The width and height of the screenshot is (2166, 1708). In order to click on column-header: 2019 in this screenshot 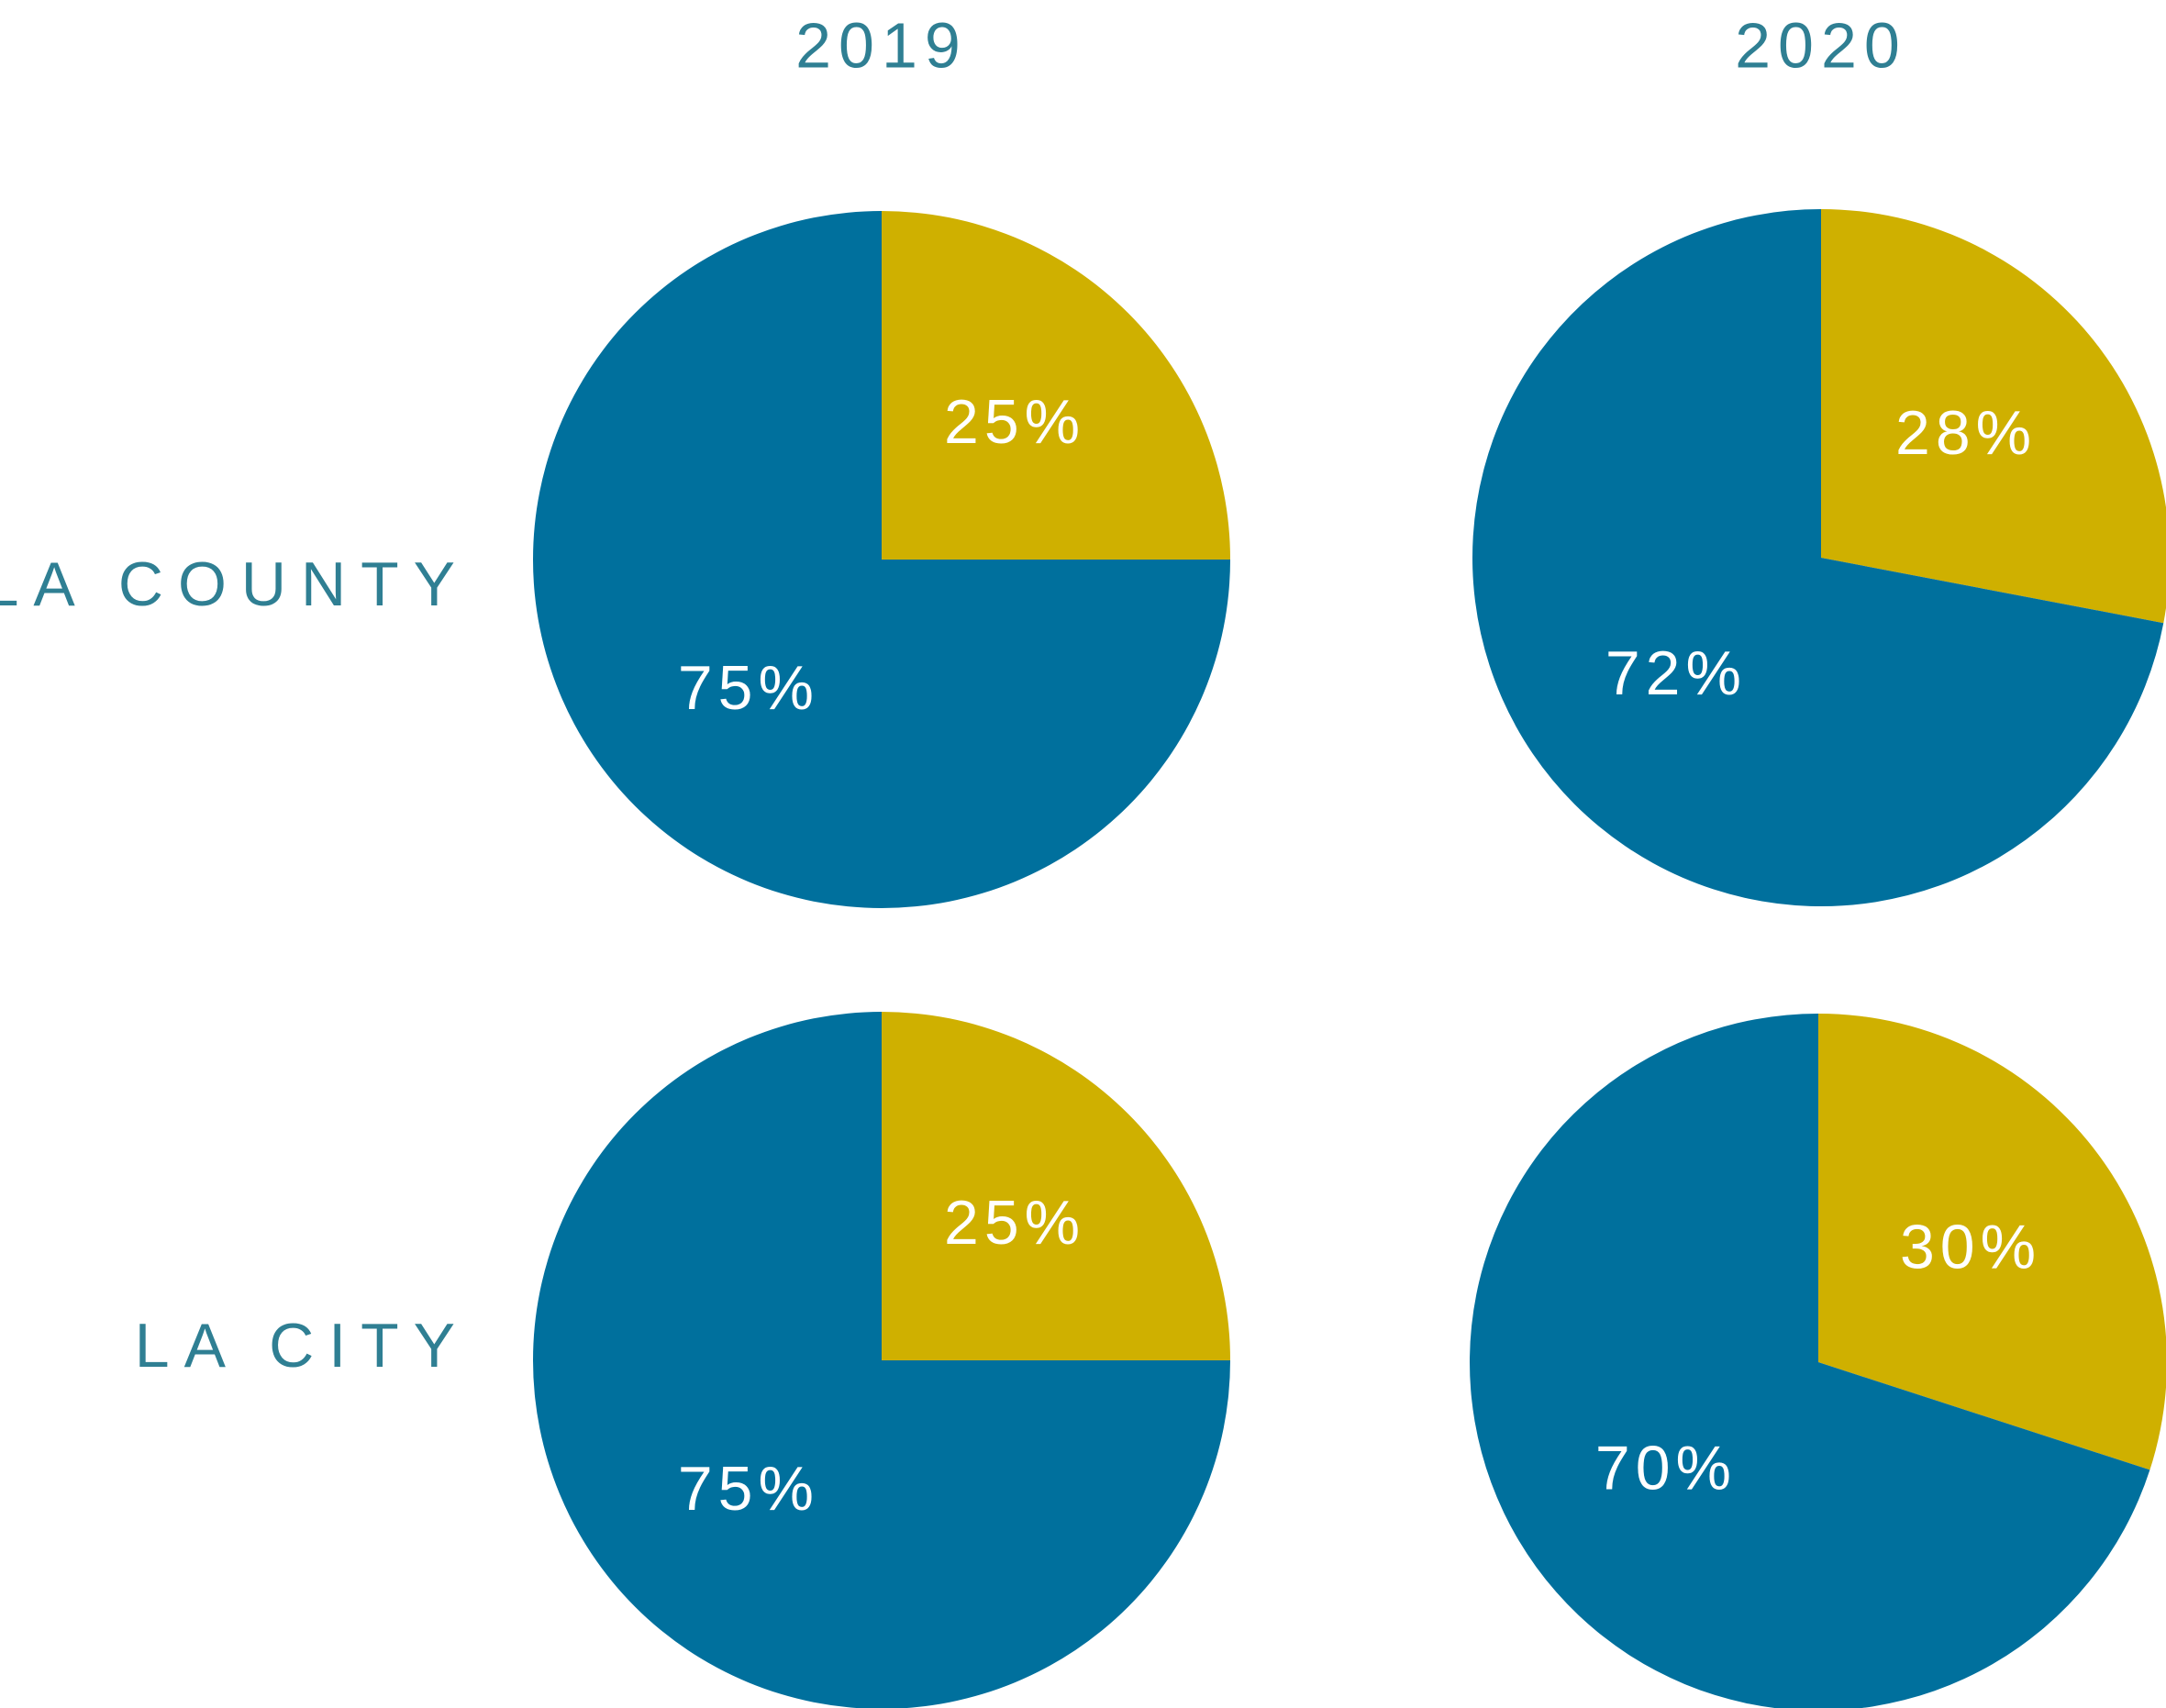, I will do `click(881, 45)`.